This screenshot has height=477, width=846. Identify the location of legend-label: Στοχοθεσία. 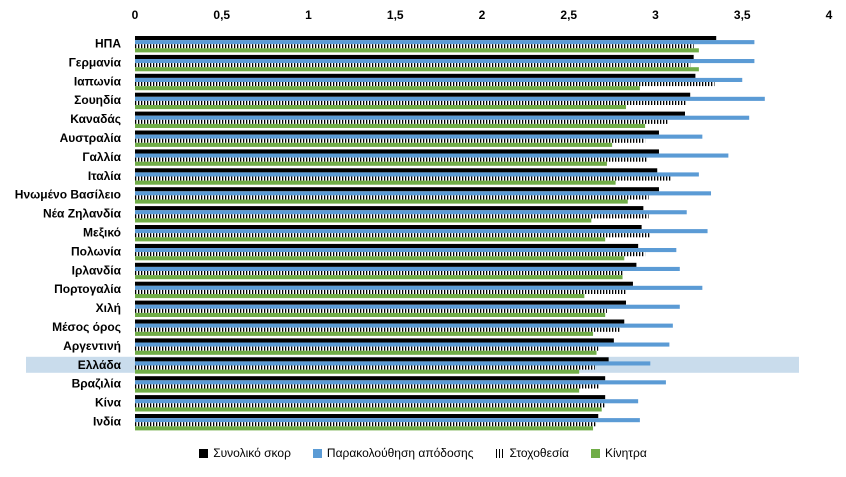
(539, 453).